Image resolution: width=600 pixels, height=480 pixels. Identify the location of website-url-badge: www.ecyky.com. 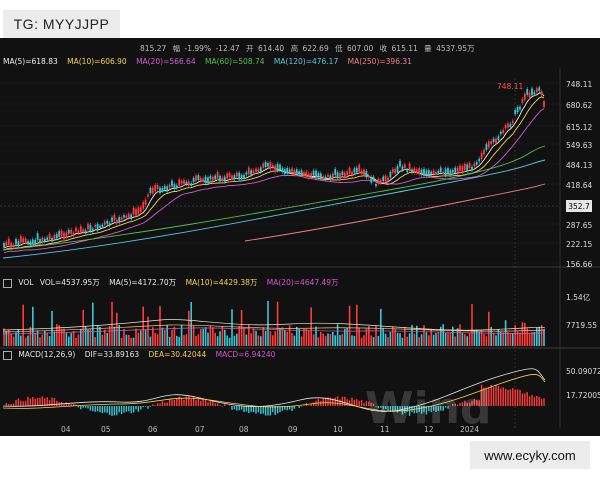
(530, 455).